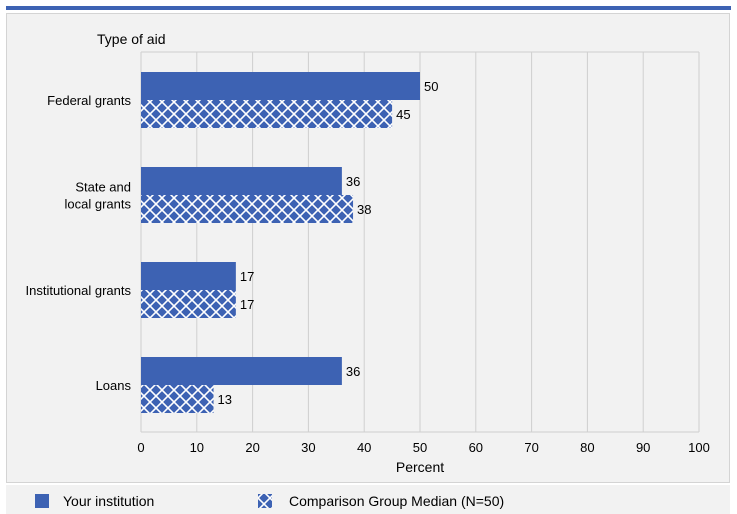 The height and width of the screenshot is (514, 737). I want to click on x-tick-label: 90, so click(643, 447).